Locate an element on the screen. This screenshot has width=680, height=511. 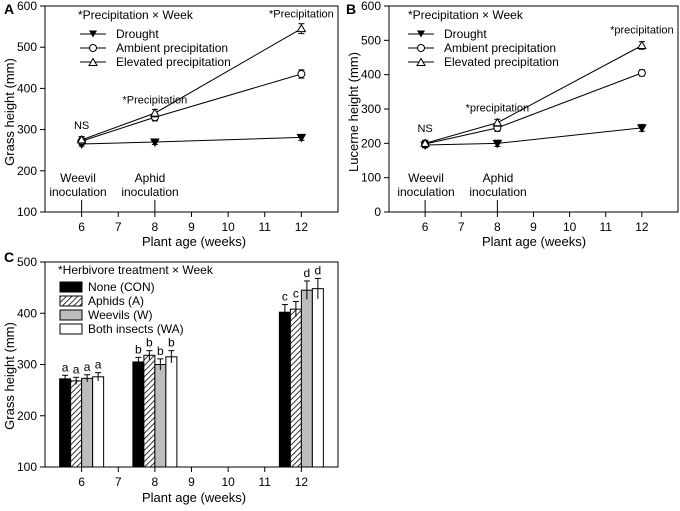
panel-a-xtick-label: 7 is located at coordinates (118, 227).